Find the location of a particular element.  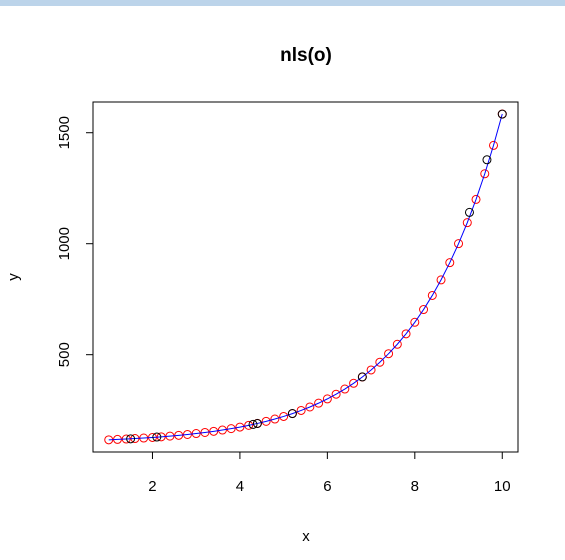

x-axis-label: x is located at coordinates (306, 536).